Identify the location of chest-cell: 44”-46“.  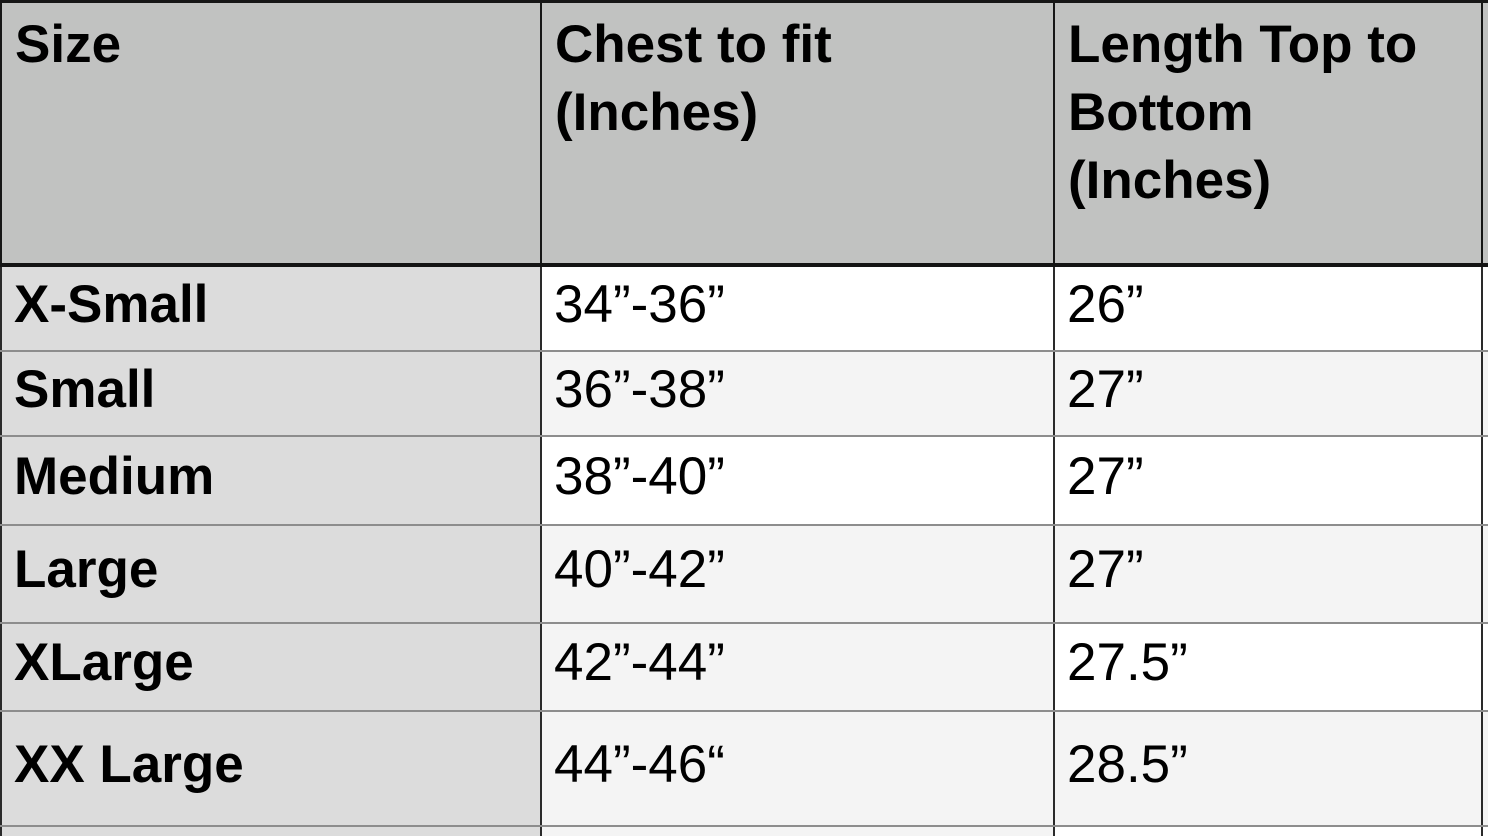
(797, 768).